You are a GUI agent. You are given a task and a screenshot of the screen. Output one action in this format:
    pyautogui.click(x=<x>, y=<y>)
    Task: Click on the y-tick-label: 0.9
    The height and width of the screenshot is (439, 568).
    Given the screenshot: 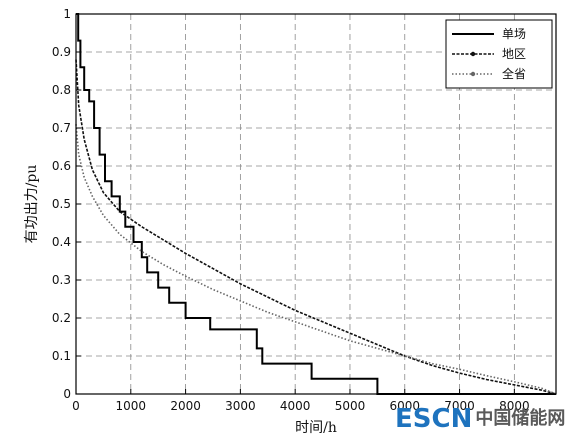 What is the action you would take?
    pyautogui.click(x=61, y=52)
    